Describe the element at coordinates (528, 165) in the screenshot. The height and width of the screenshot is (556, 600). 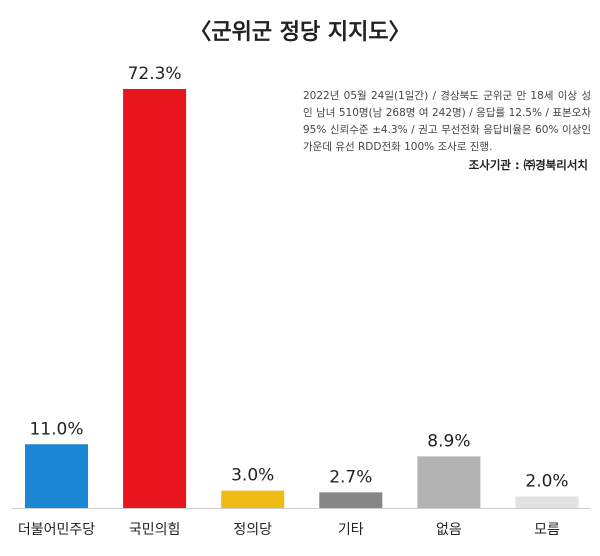
I see `survey-source: 조사기관 : ㈜경북리서치` at that location.